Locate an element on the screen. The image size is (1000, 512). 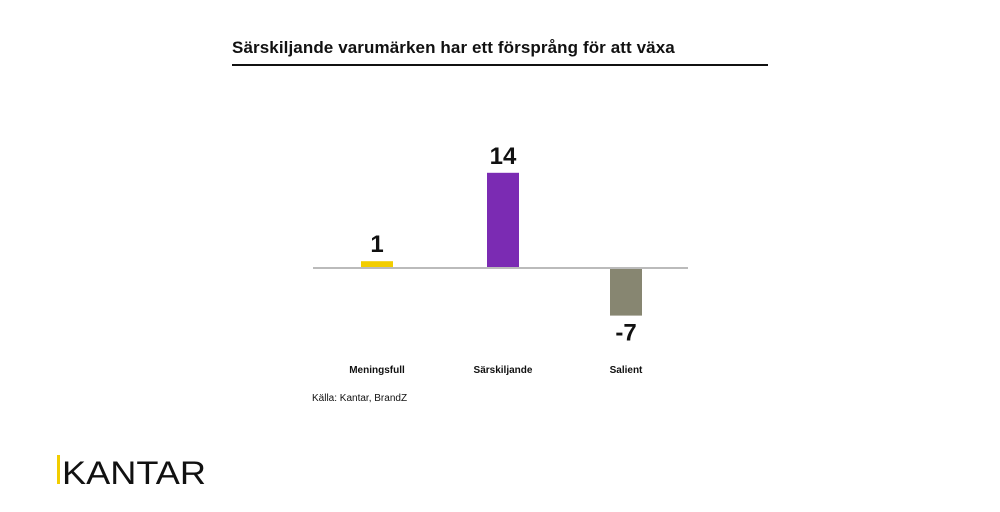
data-label-särskiljande: 14 is located at coordinates (503, 156).